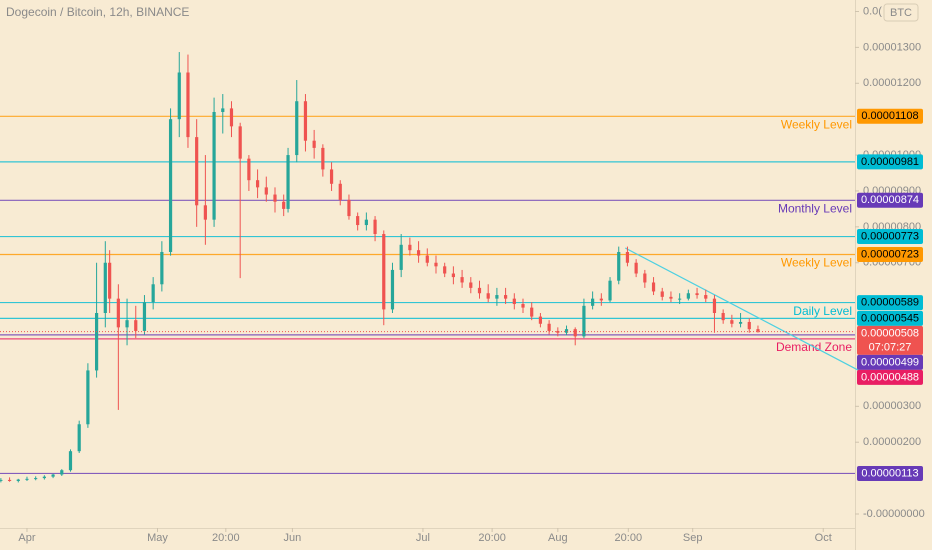 This screenshot has width=932, height=550. Describe the element at coordinates (815, 208) in the screenshot. I see `level-name: Monthly Level` at that location.